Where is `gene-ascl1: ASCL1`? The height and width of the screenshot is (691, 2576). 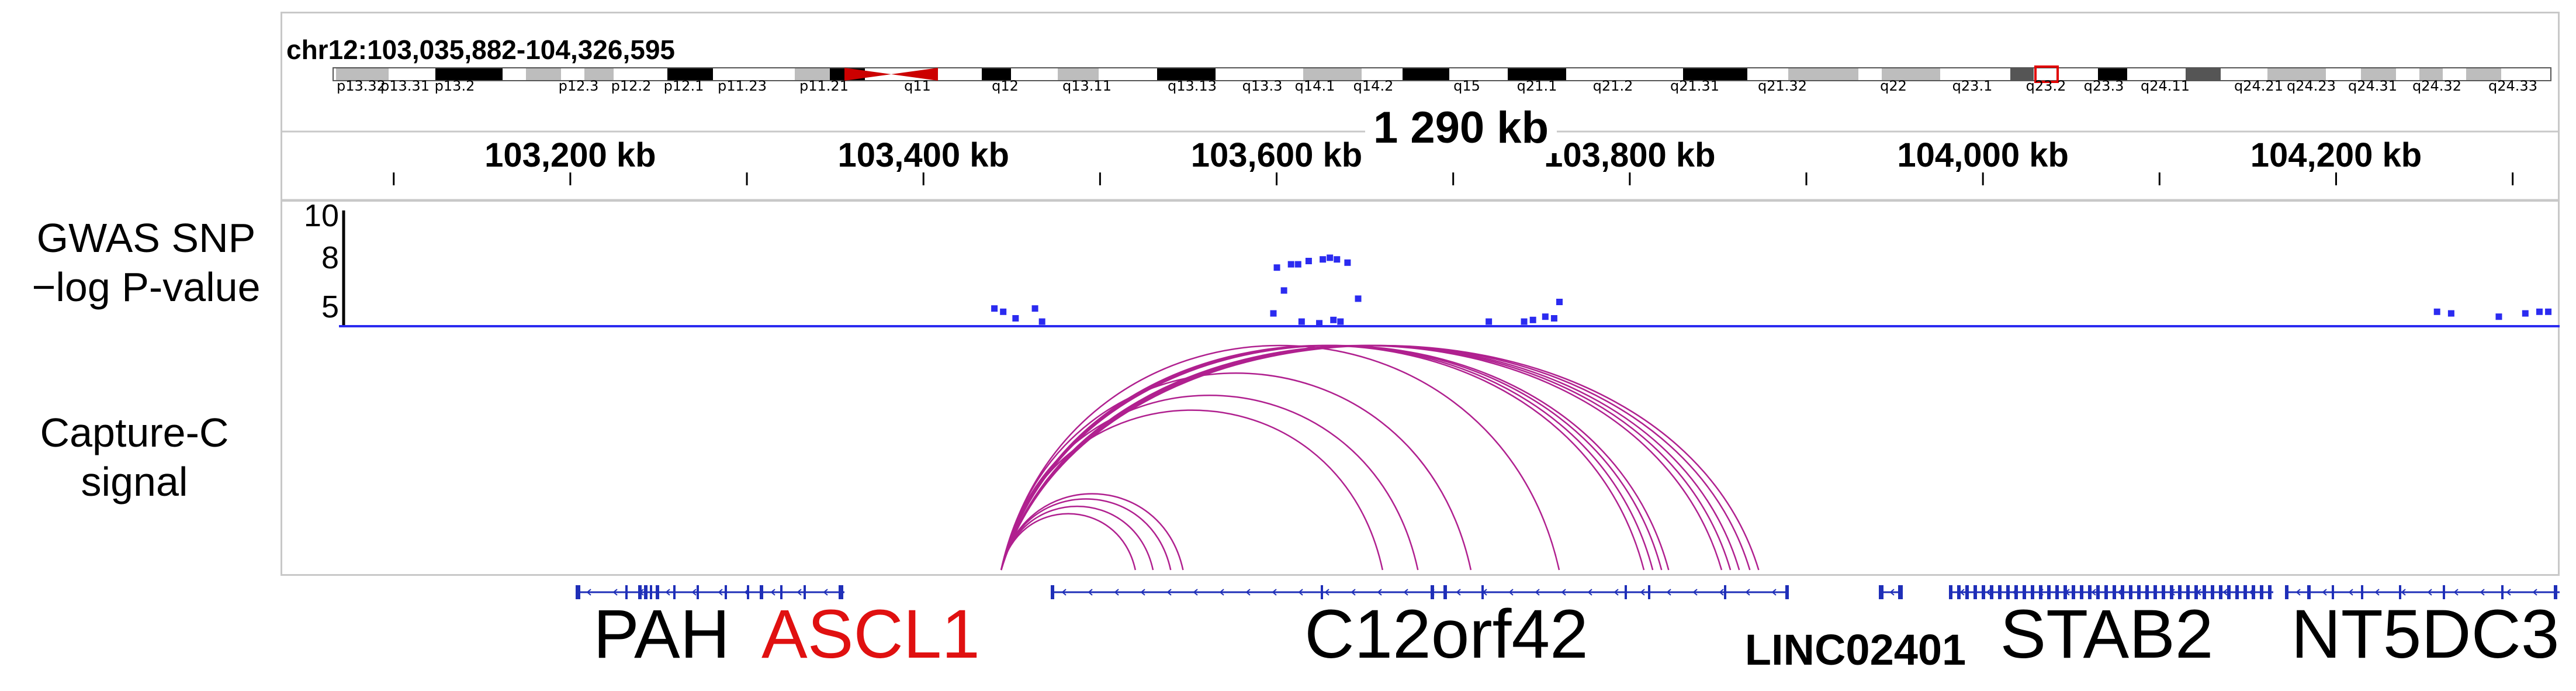 gene-ascl1: ASCL1 is located at coordinates (871, 634).